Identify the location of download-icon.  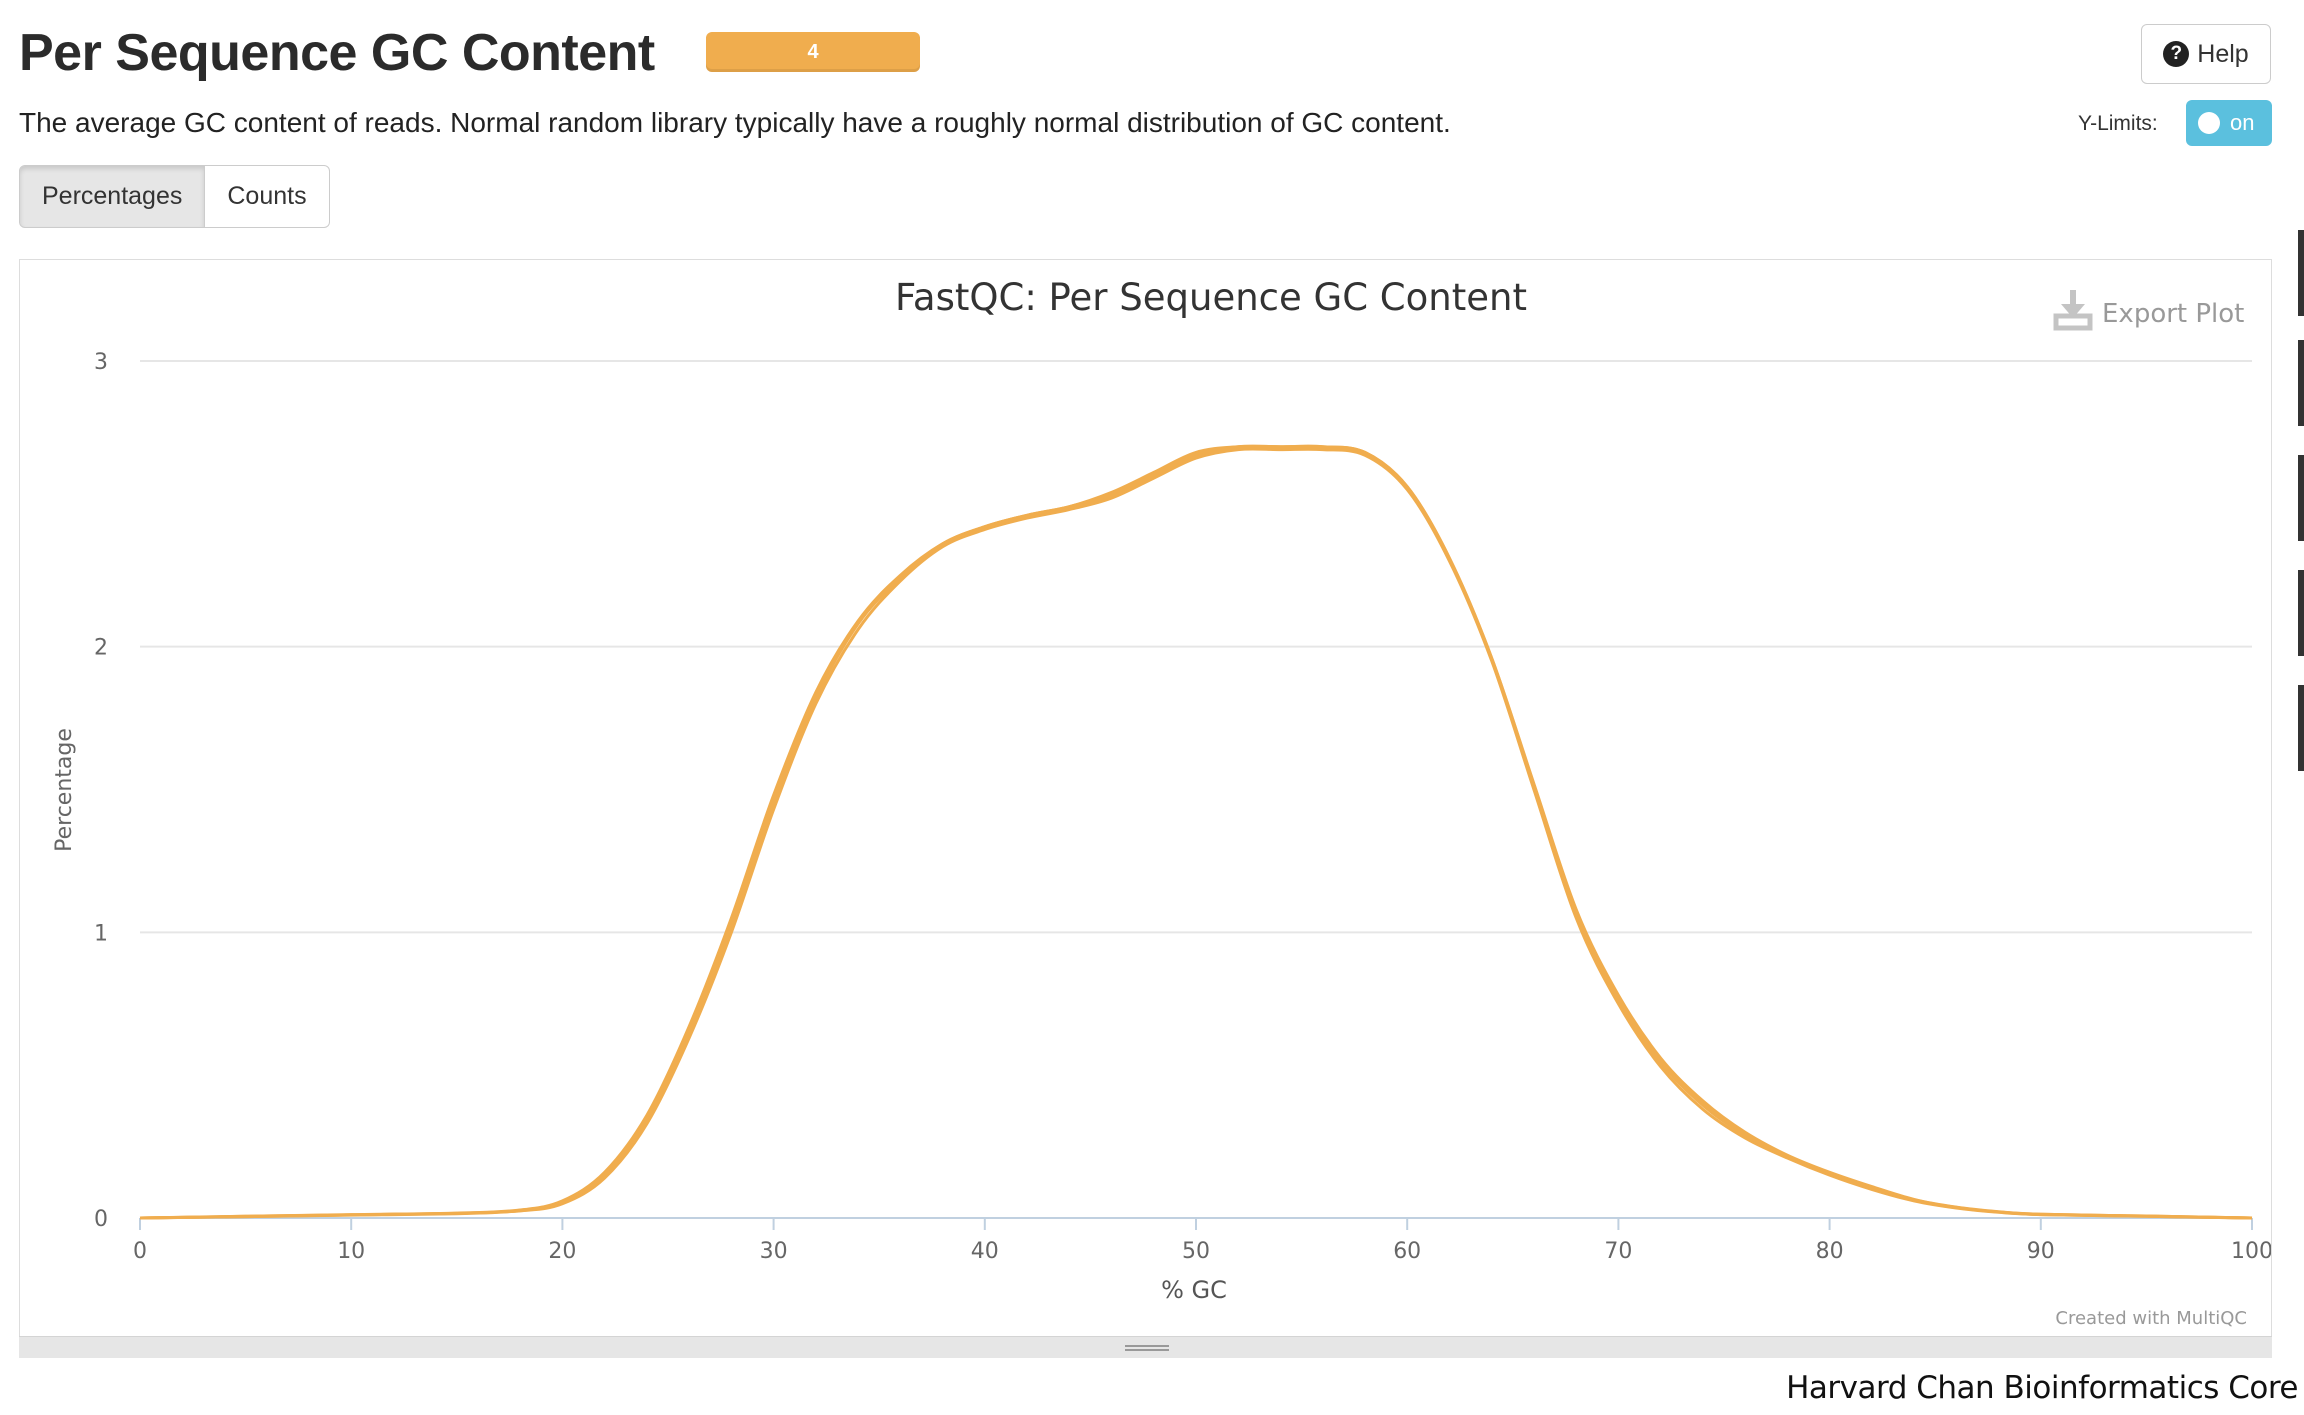
(2073, 310).